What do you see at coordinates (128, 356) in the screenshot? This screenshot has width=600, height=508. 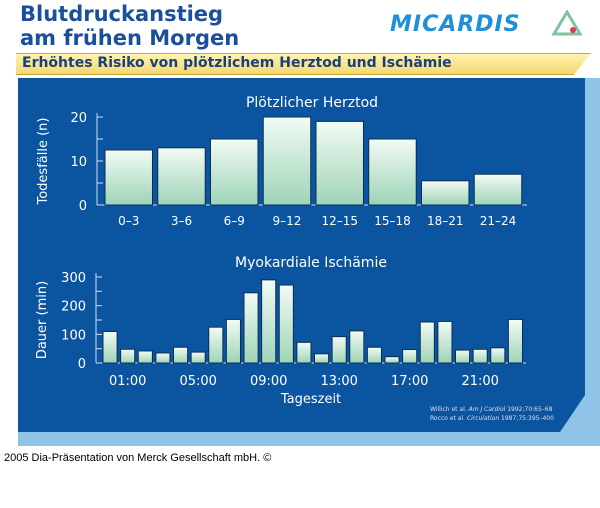 I see `bar-01:00` at bounding box center [128, 356].